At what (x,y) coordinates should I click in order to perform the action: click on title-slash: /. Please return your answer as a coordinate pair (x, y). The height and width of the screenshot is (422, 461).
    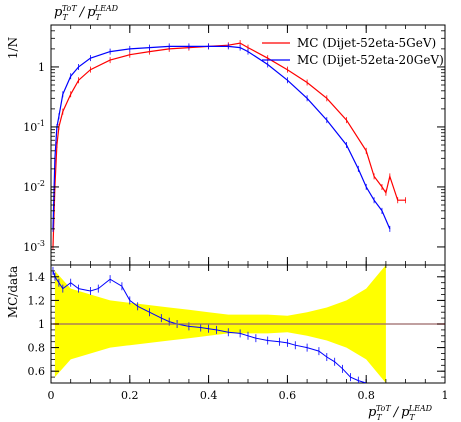
    Looking at the image, I should click on (82, 12).